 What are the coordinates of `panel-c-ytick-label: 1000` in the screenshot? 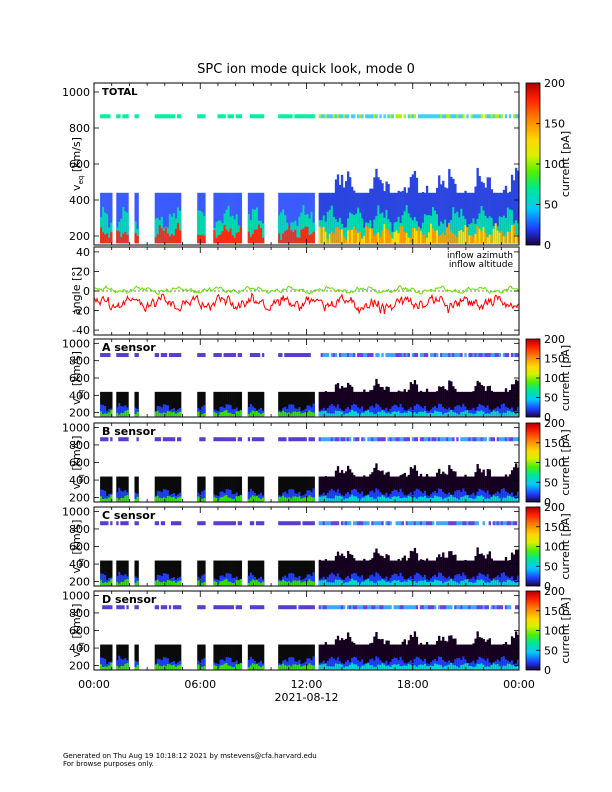 It's located at (76, 511).